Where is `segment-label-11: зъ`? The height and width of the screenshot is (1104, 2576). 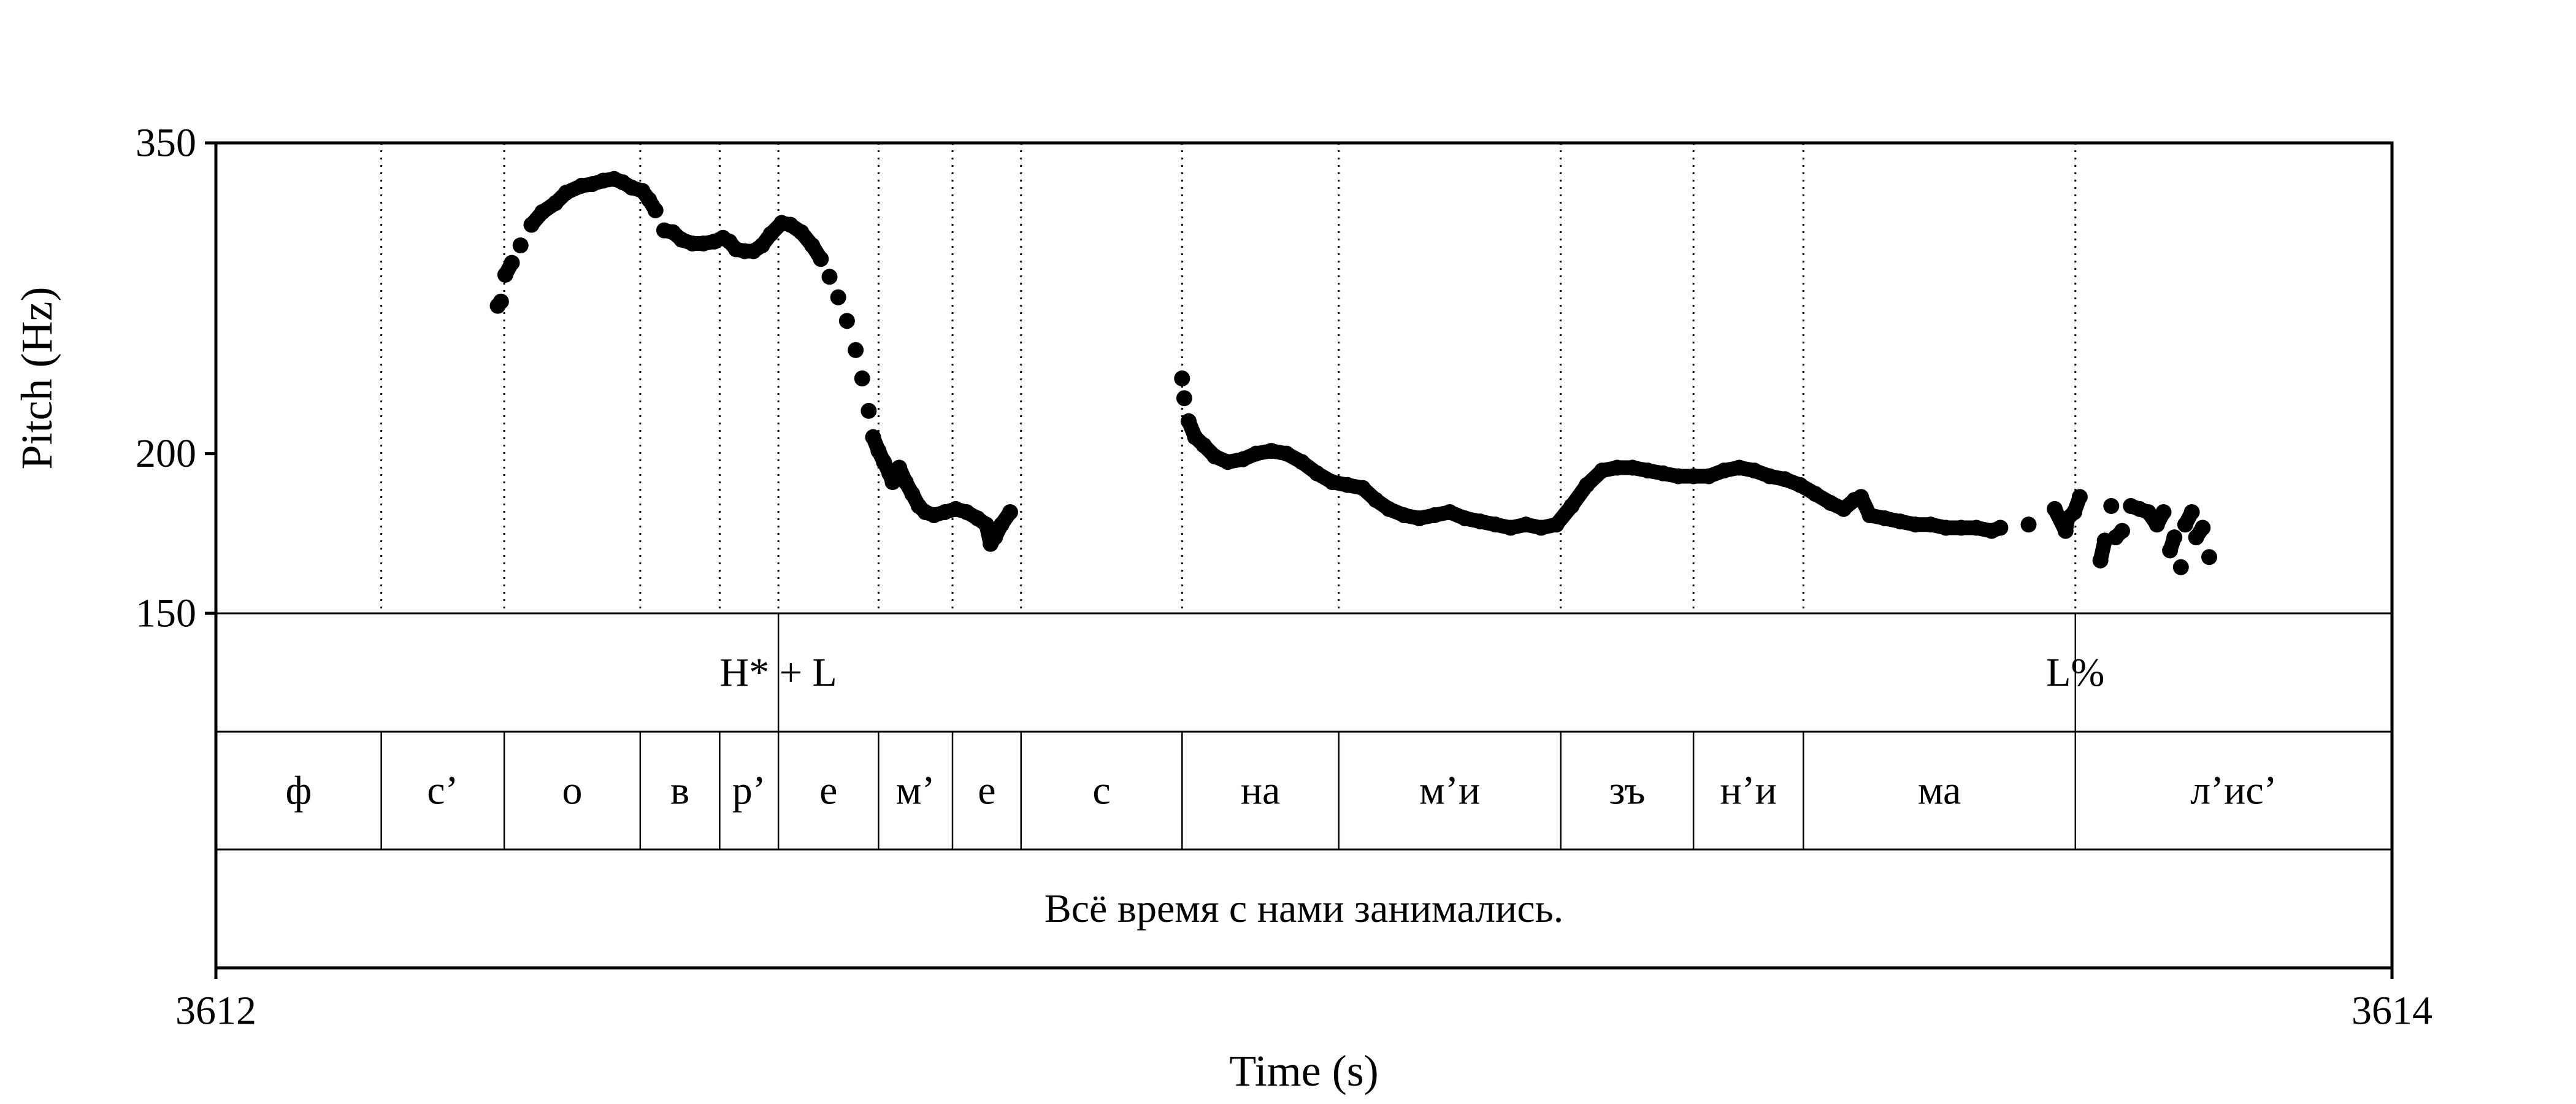 segment-label-11: зъ is located at coordinates (1627, 791).